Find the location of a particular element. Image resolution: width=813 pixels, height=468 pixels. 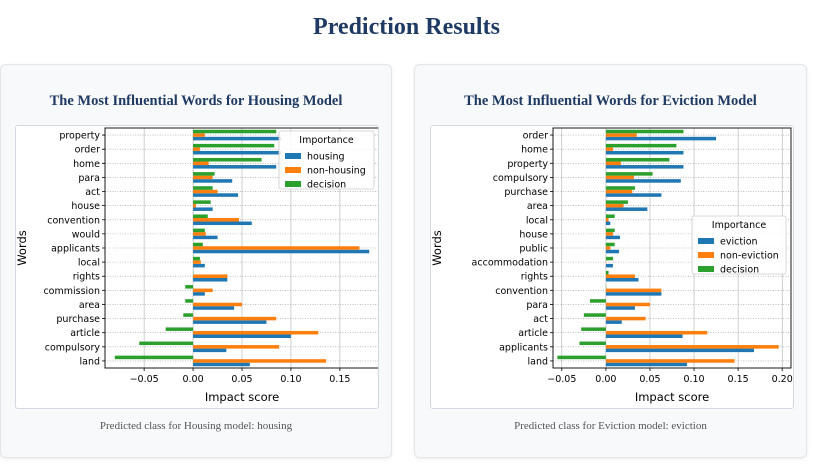

y-tick-label: rights is located at coordinates (86, 277).